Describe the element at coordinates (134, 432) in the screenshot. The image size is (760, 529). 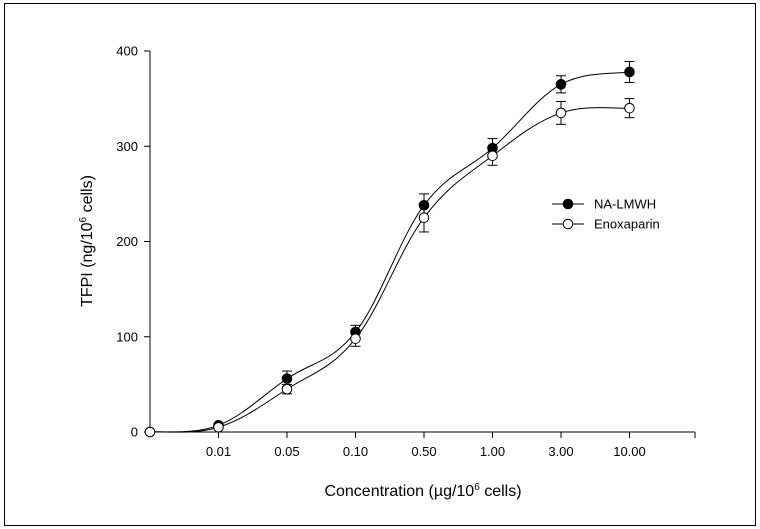
I see `y-tick-label: 0` at that location.